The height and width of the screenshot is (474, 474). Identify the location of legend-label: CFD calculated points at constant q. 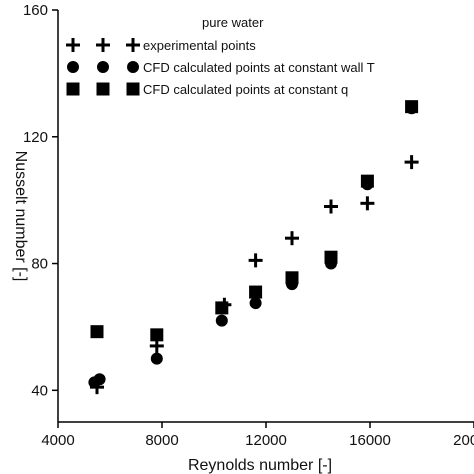
(245, 89).